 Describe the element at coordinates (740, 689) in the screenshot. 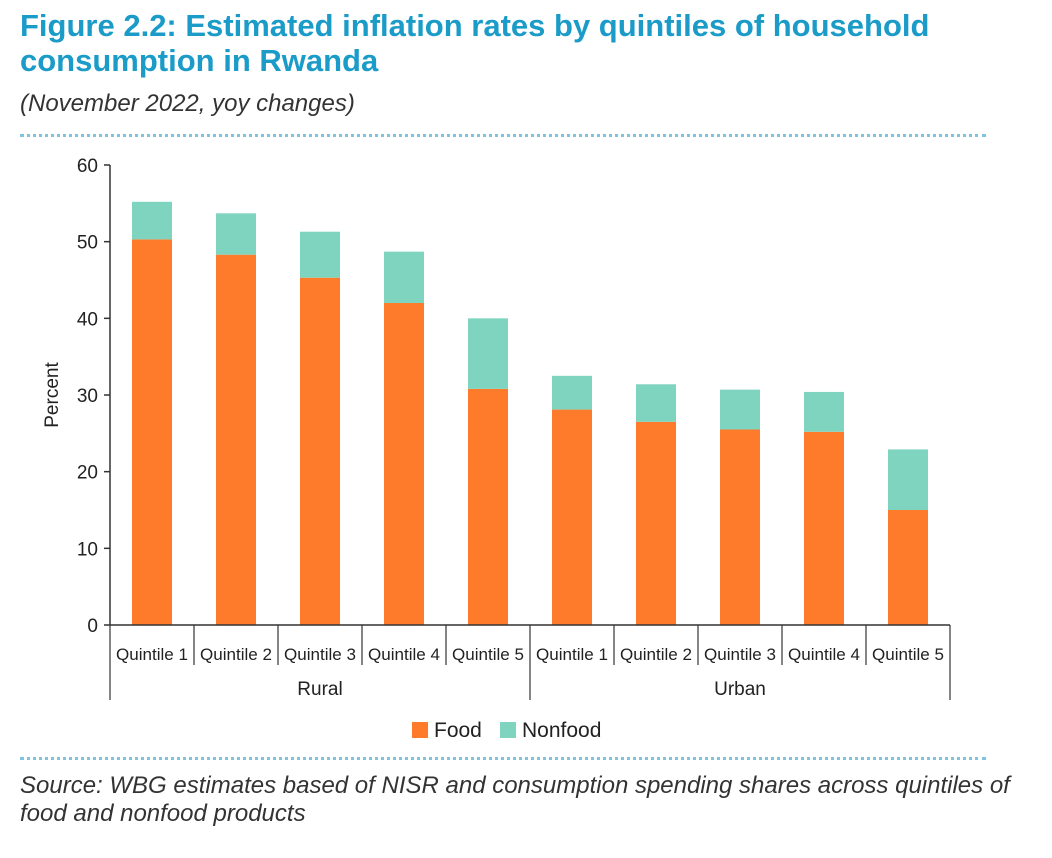

I see `x-group-label-urban: Urban` at that location.